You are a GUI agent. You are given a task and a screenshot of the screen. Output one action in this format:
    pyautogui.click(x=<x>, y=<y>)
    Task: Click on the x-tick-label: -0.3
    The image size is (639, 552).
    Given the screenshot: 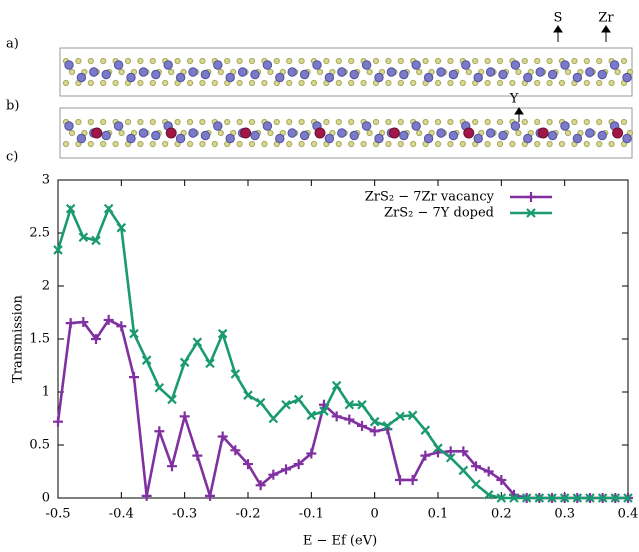 What is the action you would take?
    pyautogui.click(x=184, y=514)
    